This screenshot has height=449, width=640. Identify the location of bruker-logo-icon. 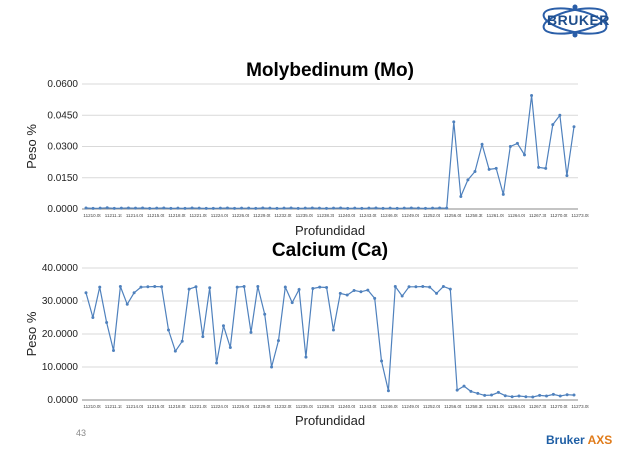
(575, 21).